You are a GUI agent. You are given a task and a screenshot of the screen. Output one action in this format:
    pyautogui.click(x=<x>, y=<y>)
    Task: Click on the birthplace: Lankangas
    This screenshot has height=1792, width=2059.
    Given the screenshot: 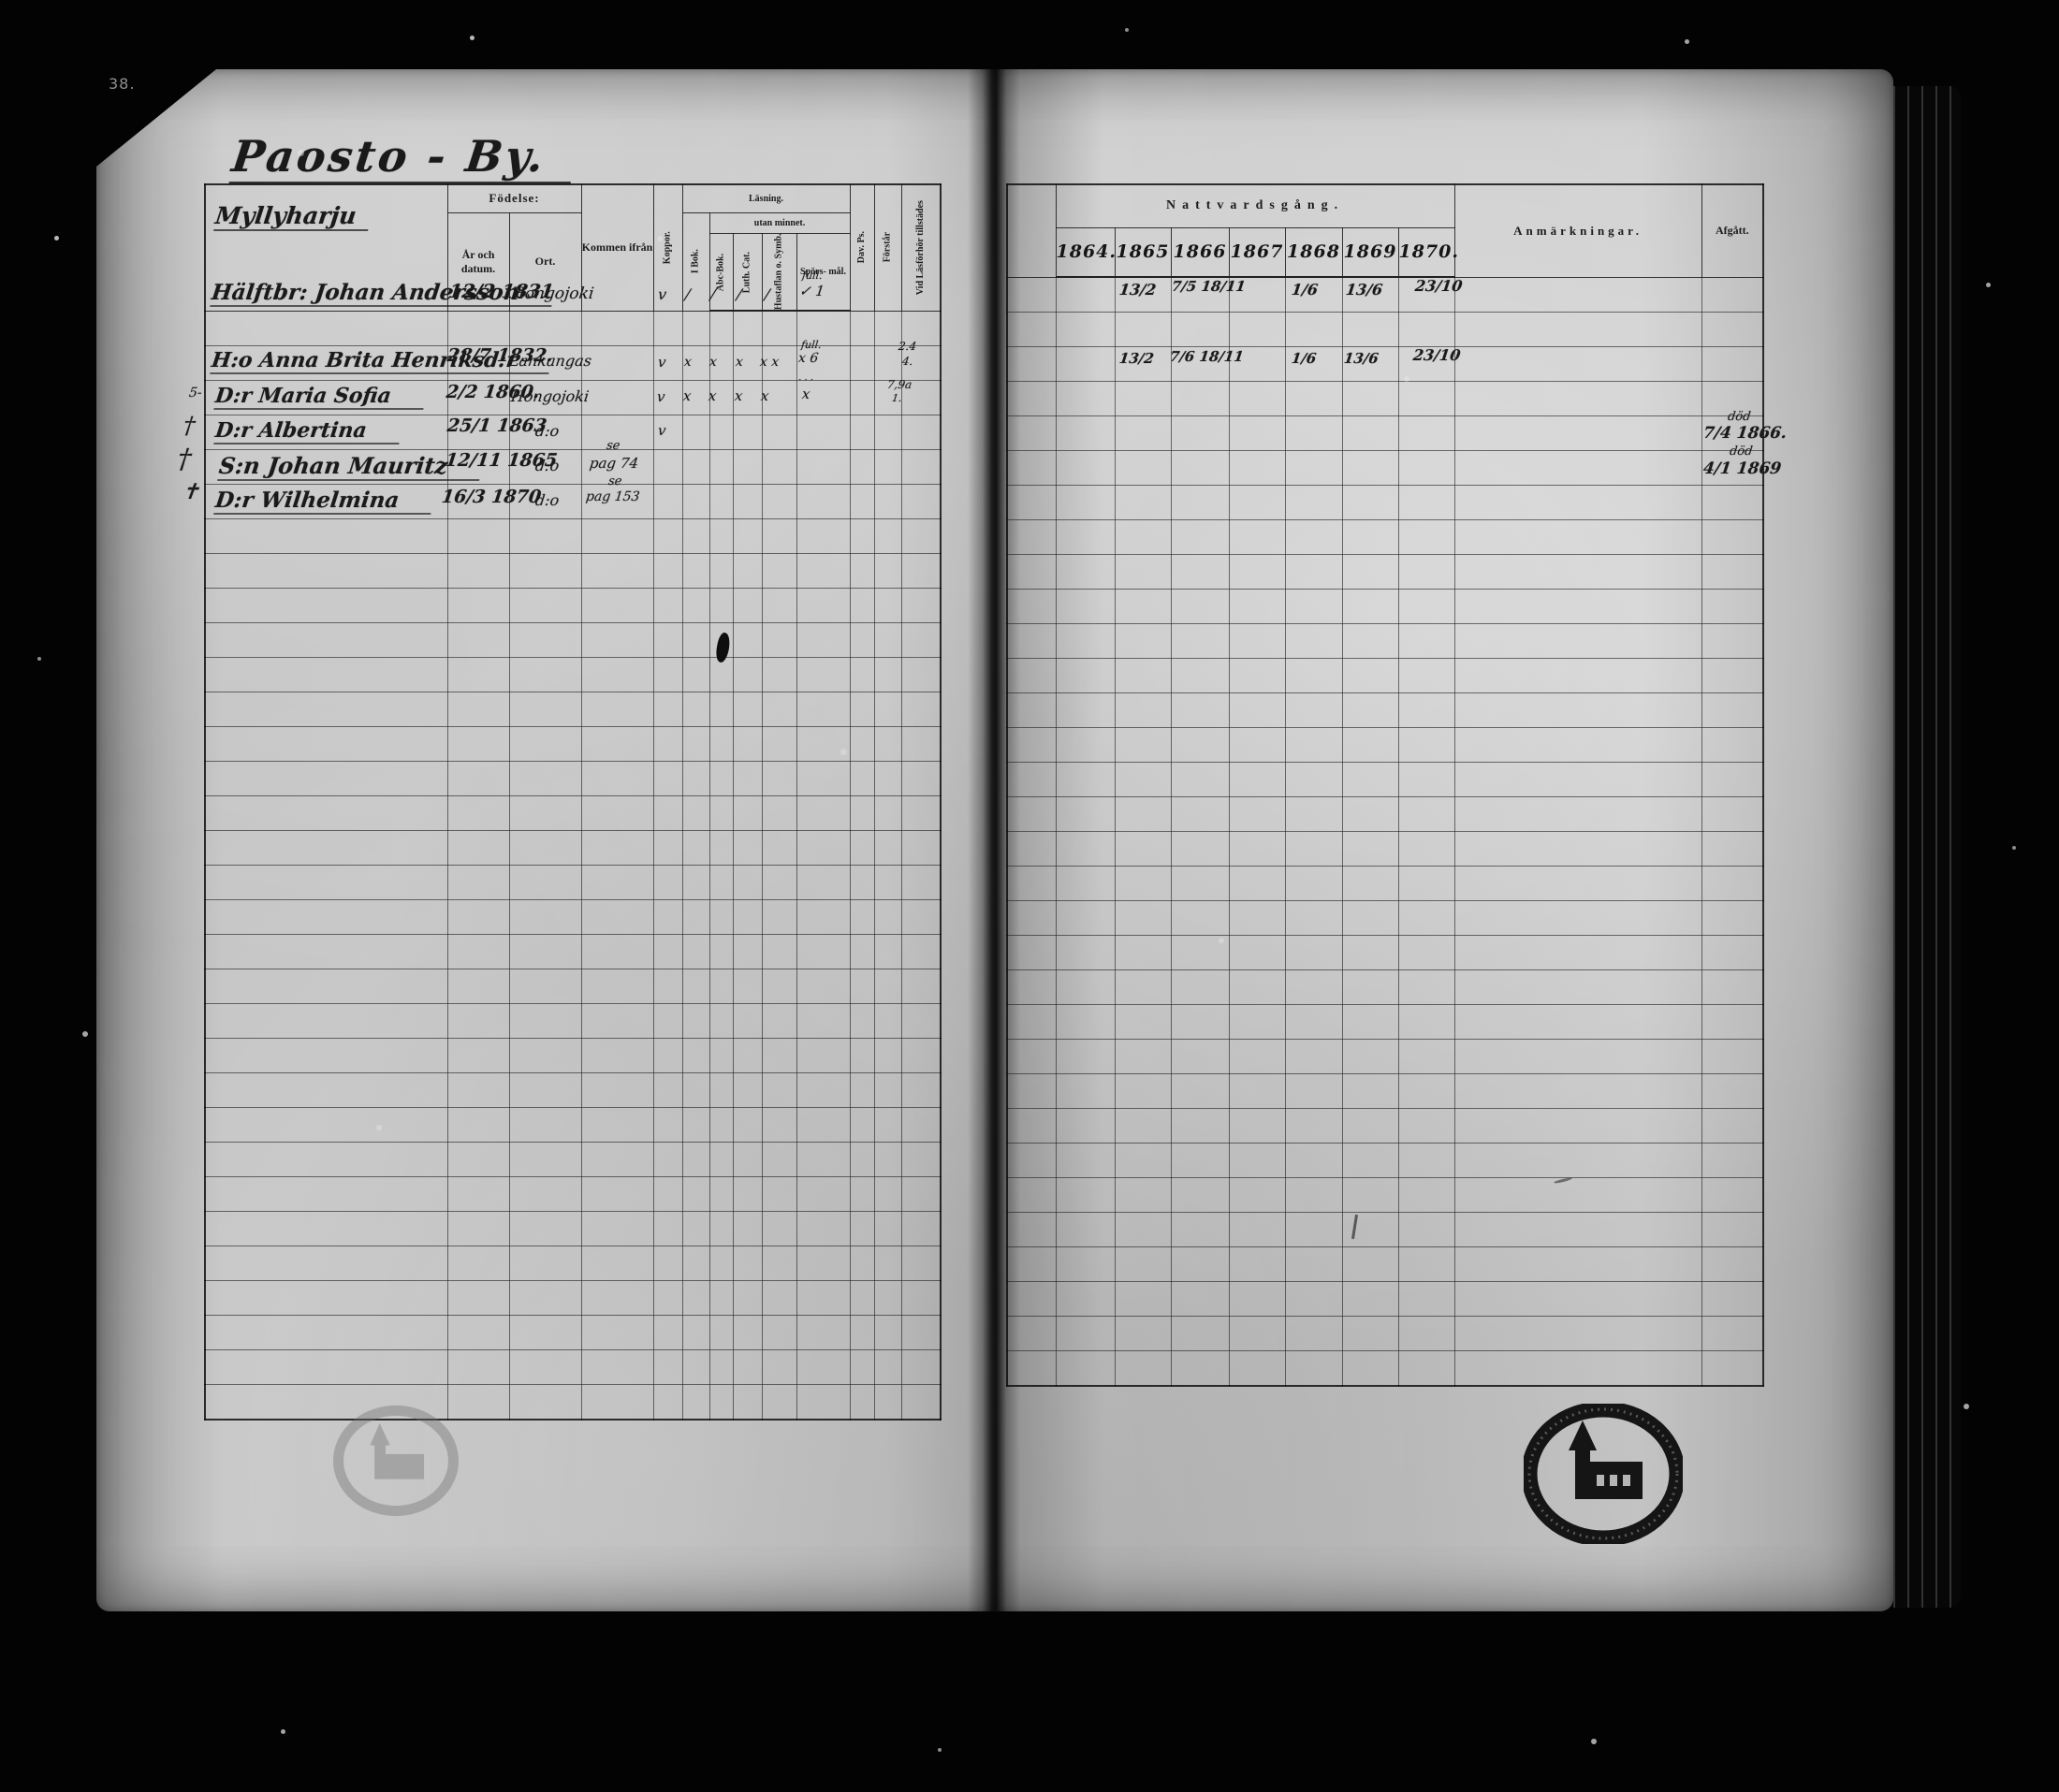 What is the action you would take?
    pyautogui.click(x=550, y=361)
    